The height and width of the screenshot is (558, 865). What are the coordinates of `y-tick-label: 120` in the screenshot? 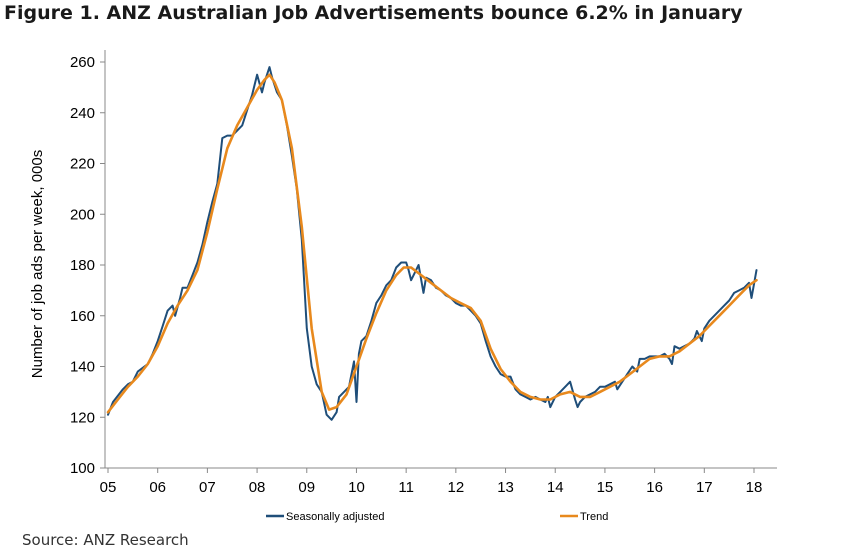 It's located at (82, 417).